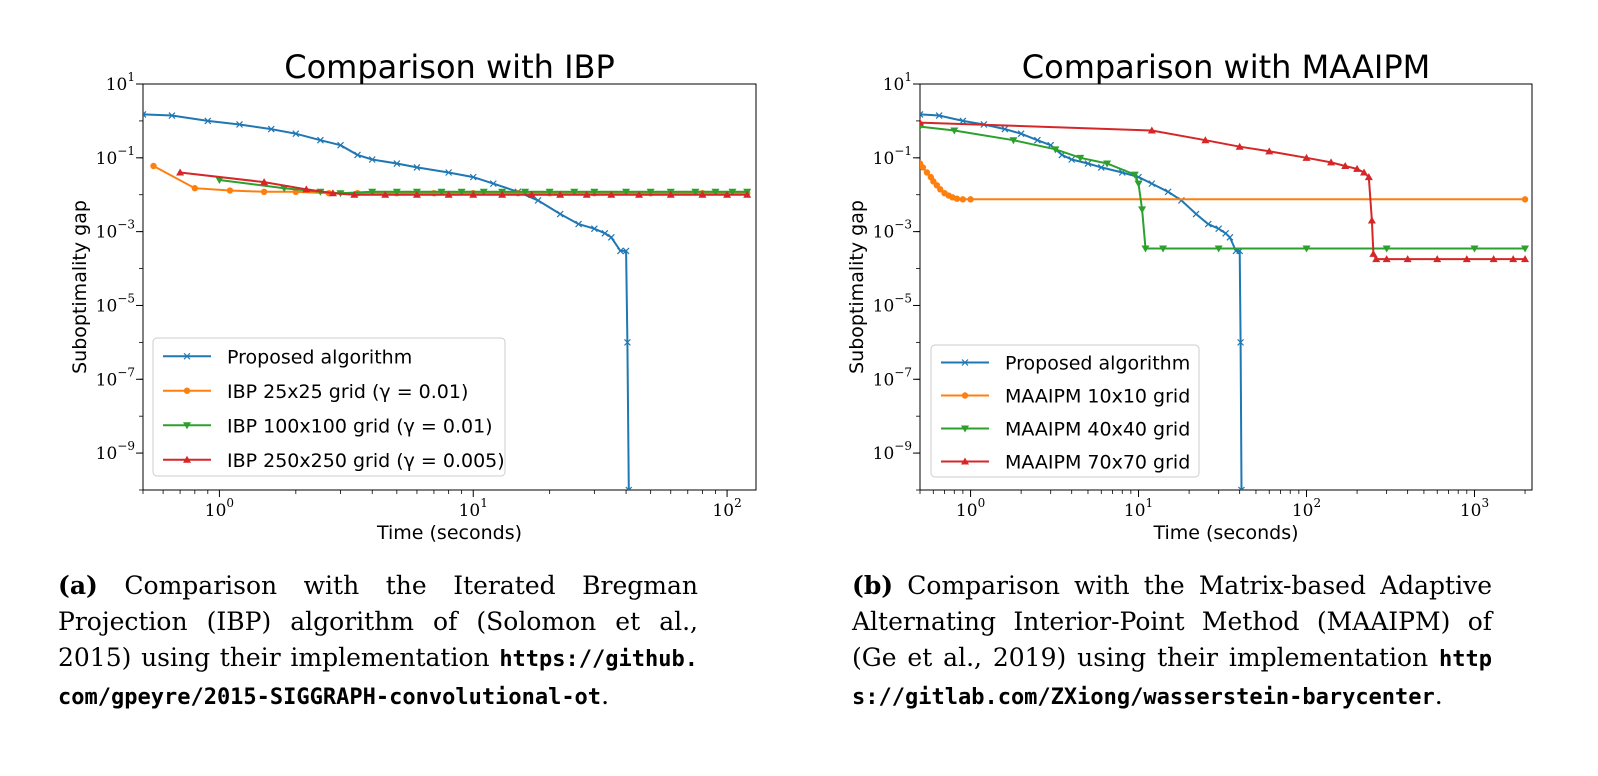 This screenshot has width=1598, height=776. Describe the element at coordinates (892, 377) in the screenshot. I see `y-tick-label: 10⁻⁷` at that location.